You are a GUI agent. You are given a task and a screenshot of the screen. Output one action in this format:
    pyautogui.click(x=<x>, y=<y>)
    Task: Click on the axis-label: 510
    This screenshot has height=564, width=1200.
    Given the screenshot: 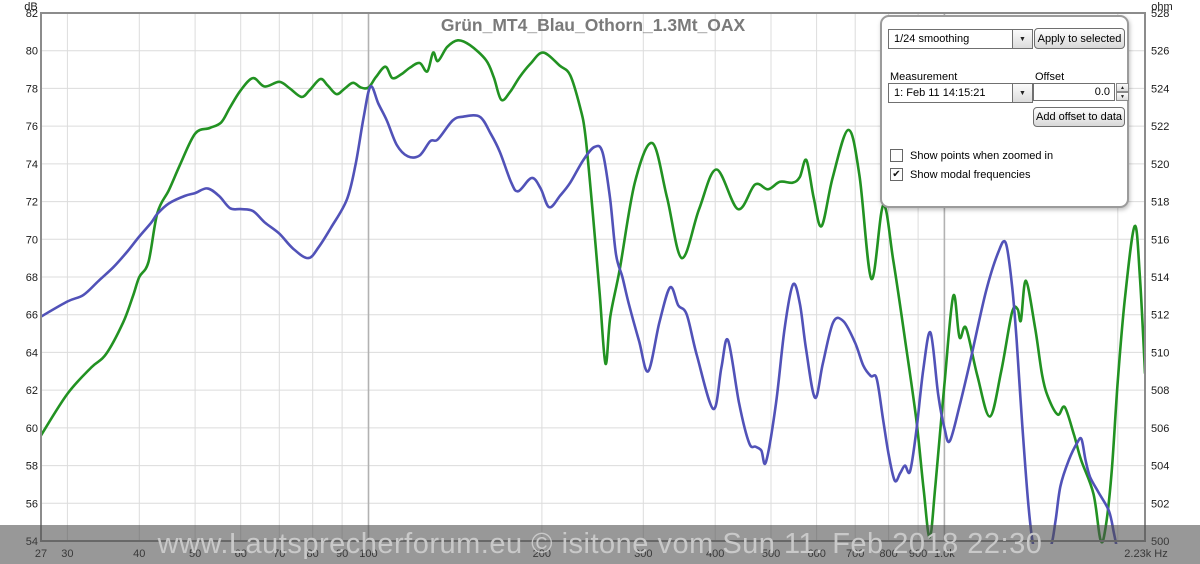 What is the action you would take?
    pyautogui.click(x=1160, y=353)
    